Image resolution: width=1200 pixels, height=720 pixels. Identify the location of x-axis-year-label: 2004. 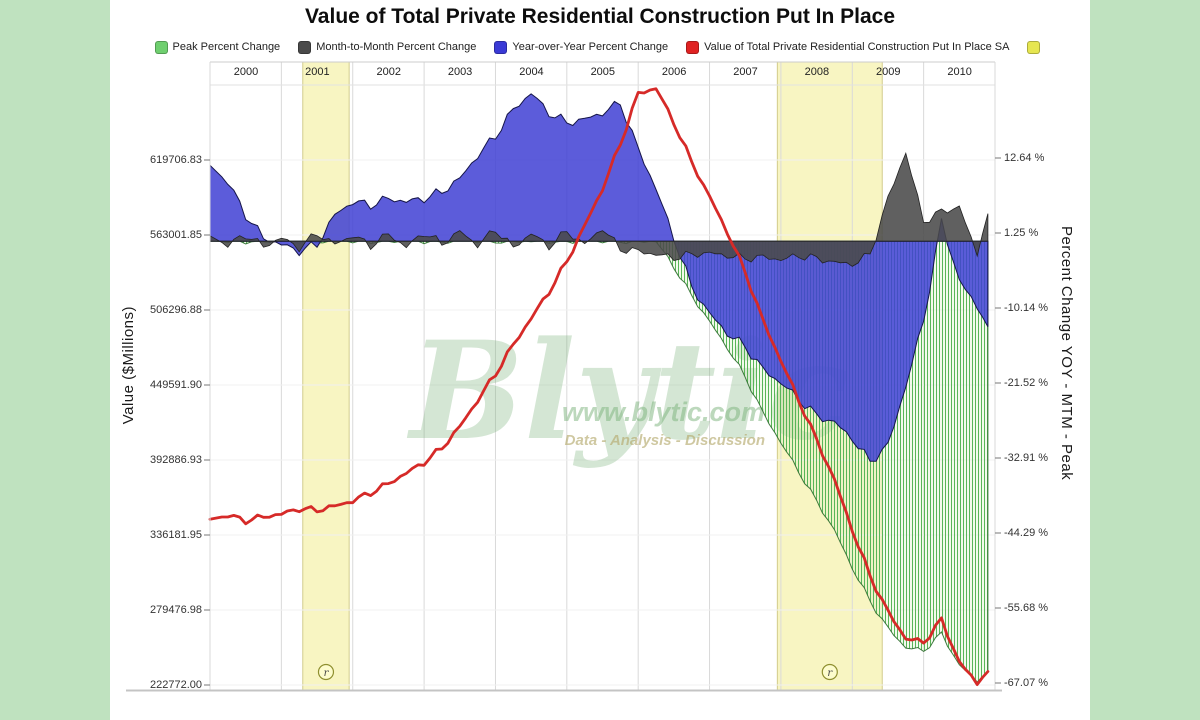
(531, 72).